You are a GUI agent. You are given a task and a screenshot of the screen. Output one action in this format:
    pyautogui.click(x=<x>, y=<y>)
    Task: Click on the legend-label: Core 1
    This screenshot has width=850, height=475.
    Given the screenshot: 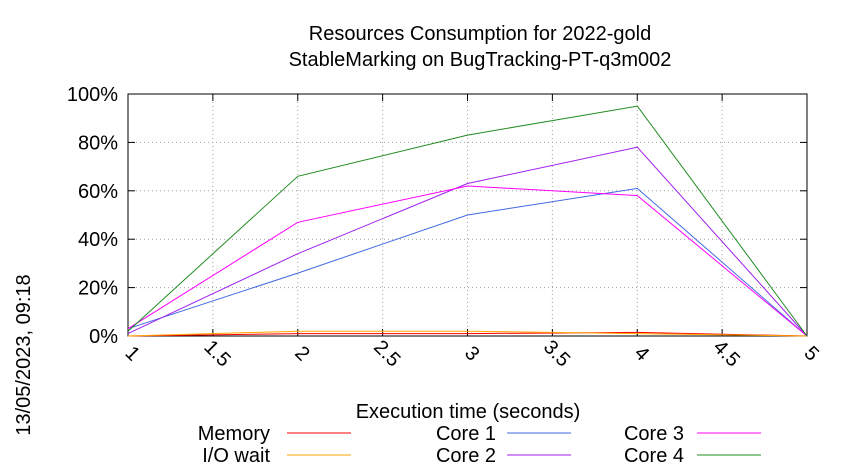 What is the action you would take?
    pyautogui.click(x=466, y=434)
    